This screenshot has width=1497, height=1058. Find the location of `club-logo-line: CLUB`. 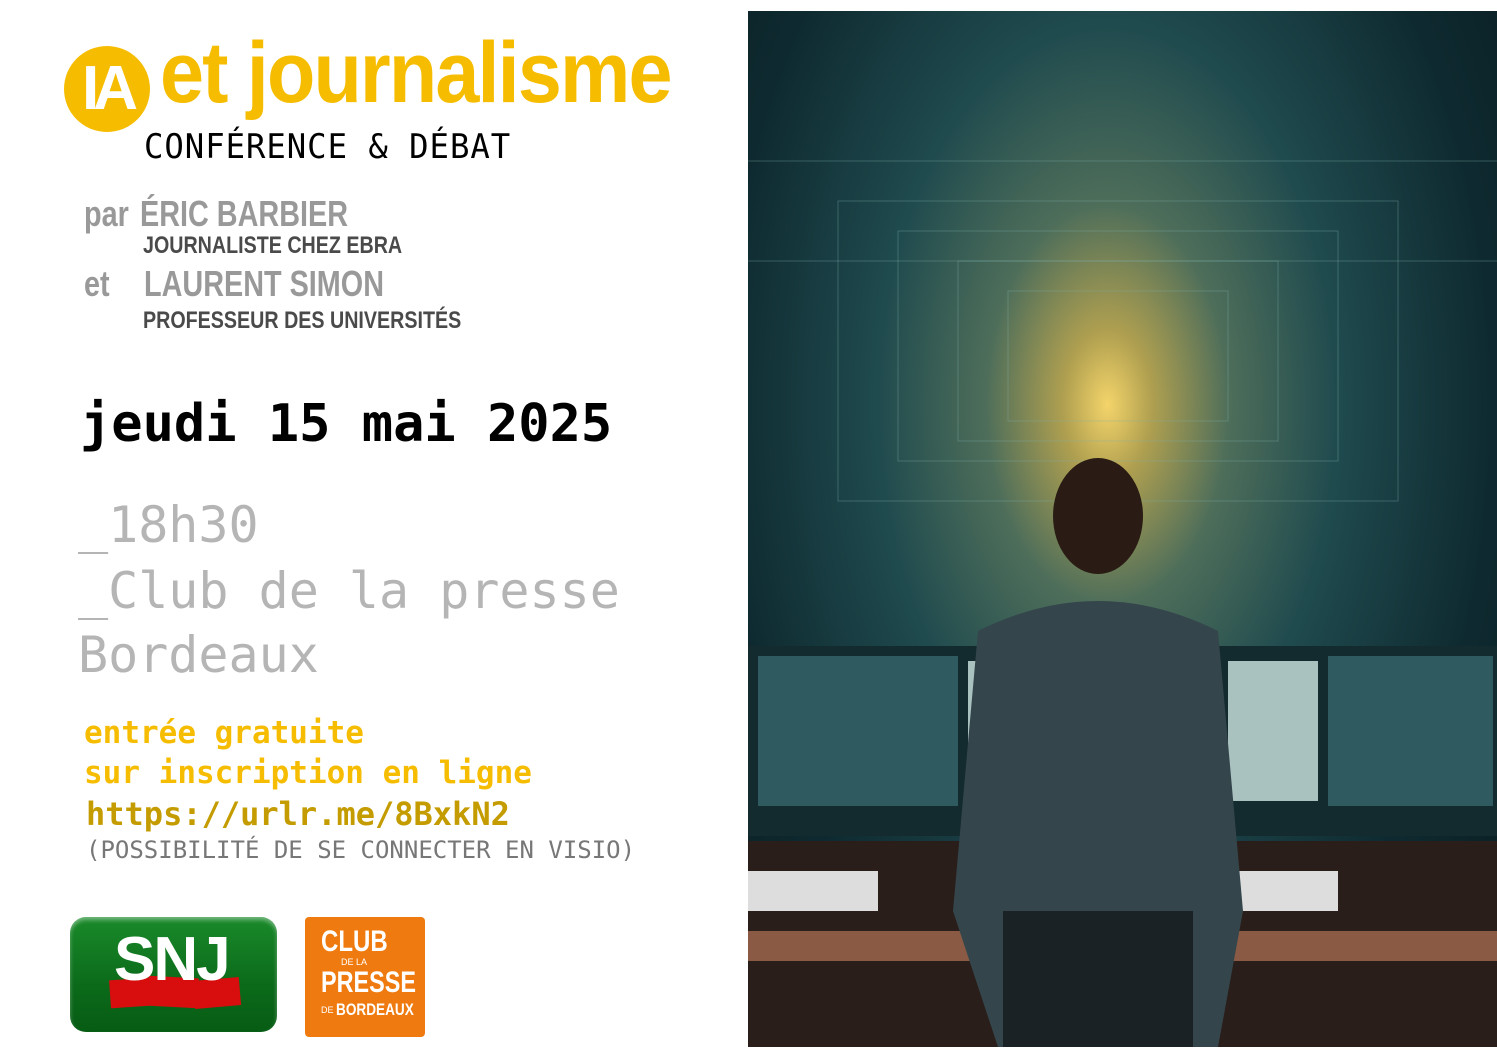

club-logo-line: CLUB is located at coordinates (354, 941).